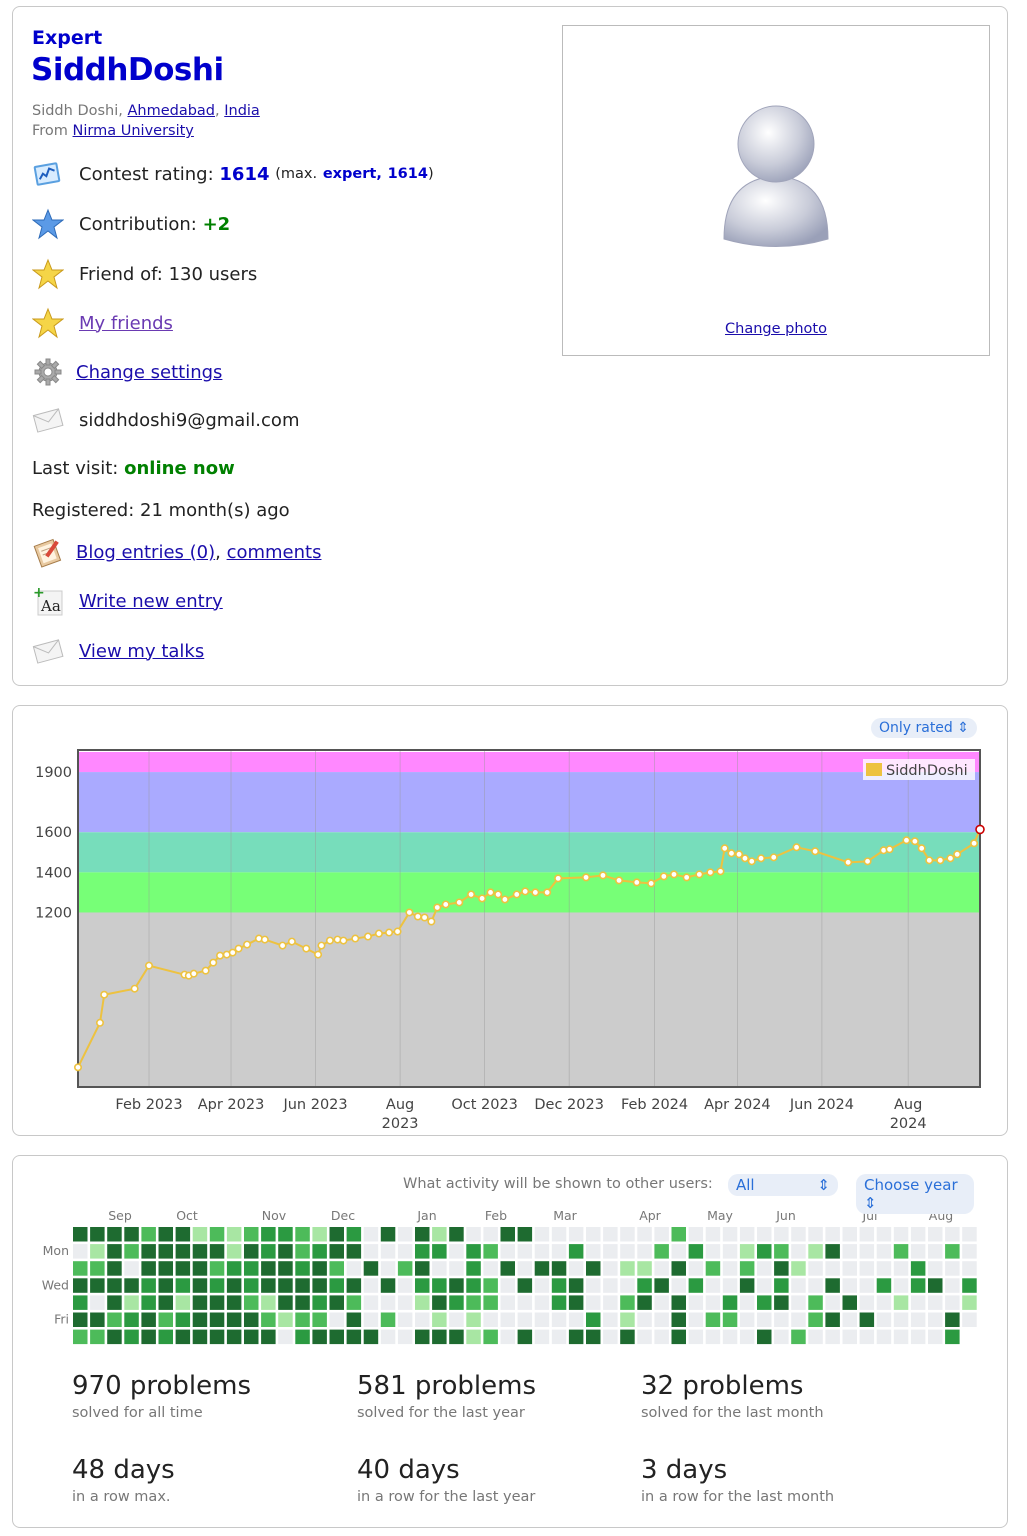 The image size is (1027, 1536). I want to click on city-link: Ahmedabad, so click(171, 111).